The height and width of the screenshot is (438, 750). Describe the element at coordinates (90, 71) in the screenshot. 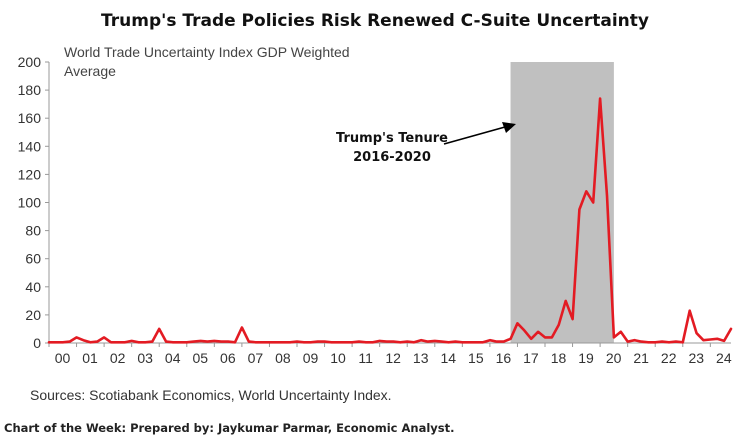

I see `series-title-line-2: Average` at that location.